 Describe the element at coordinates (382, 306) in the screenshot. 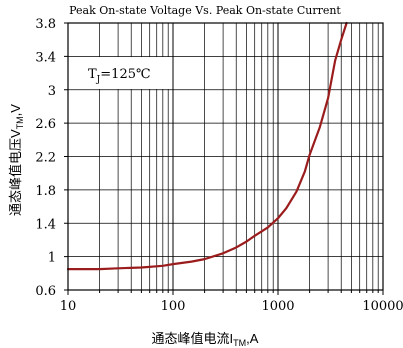

I see `x-tick-label: 10000` at that location.